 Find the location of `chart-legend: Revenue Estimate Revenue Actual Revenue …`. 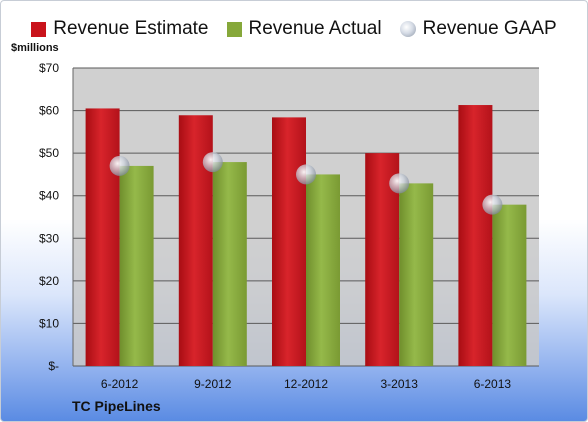

chart-legend: Revenue Estimate Revenue Actual Revenue … is located at coordinates (294, 29).